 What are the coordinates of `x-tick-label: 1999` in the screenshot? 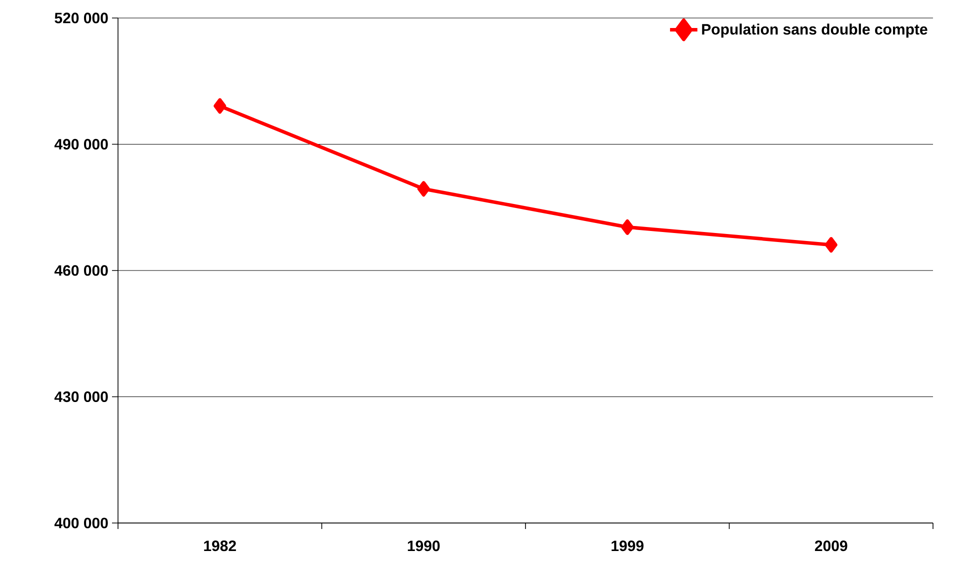 It's located at (628, 546).